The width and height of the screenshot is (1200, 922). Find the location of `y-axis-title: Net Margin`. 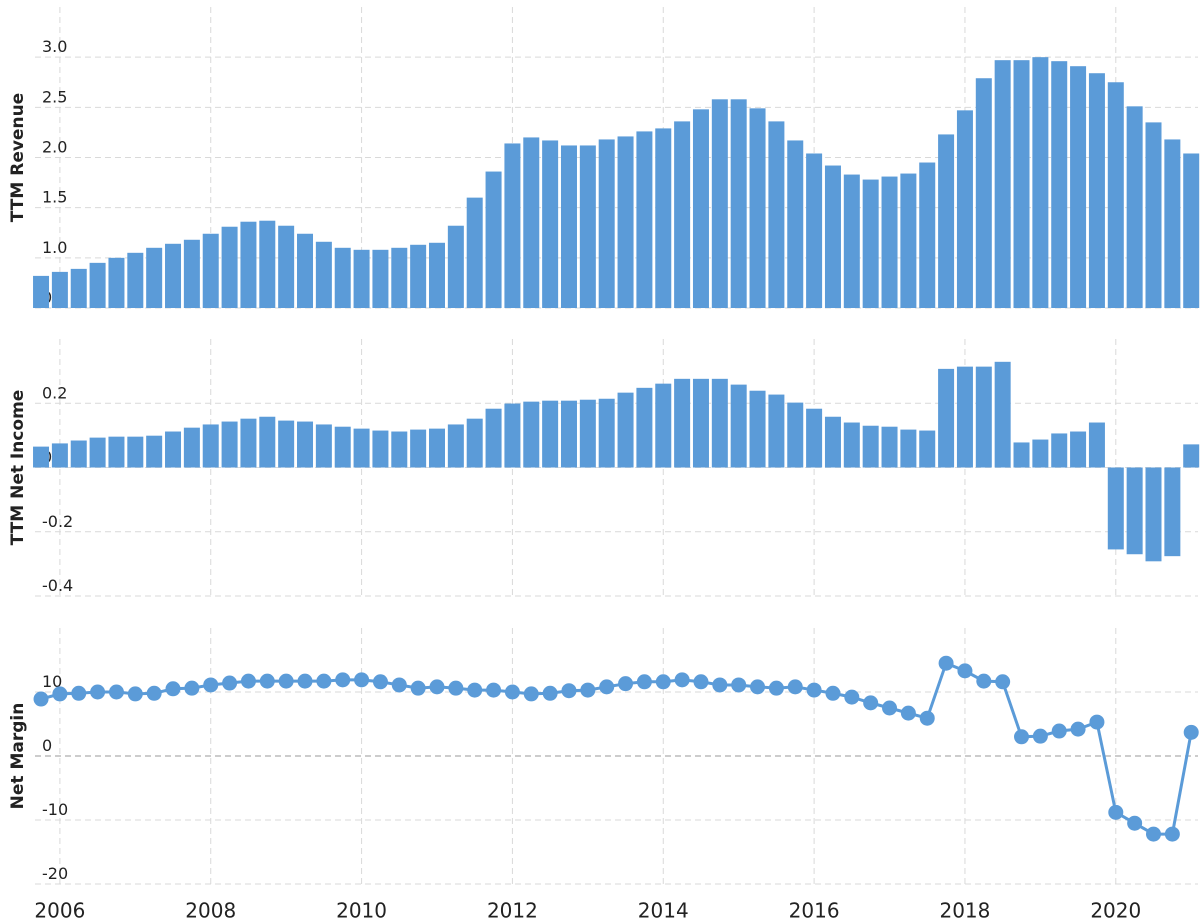

y-axis-title: Net Margin is located at coordinates (18, 756).